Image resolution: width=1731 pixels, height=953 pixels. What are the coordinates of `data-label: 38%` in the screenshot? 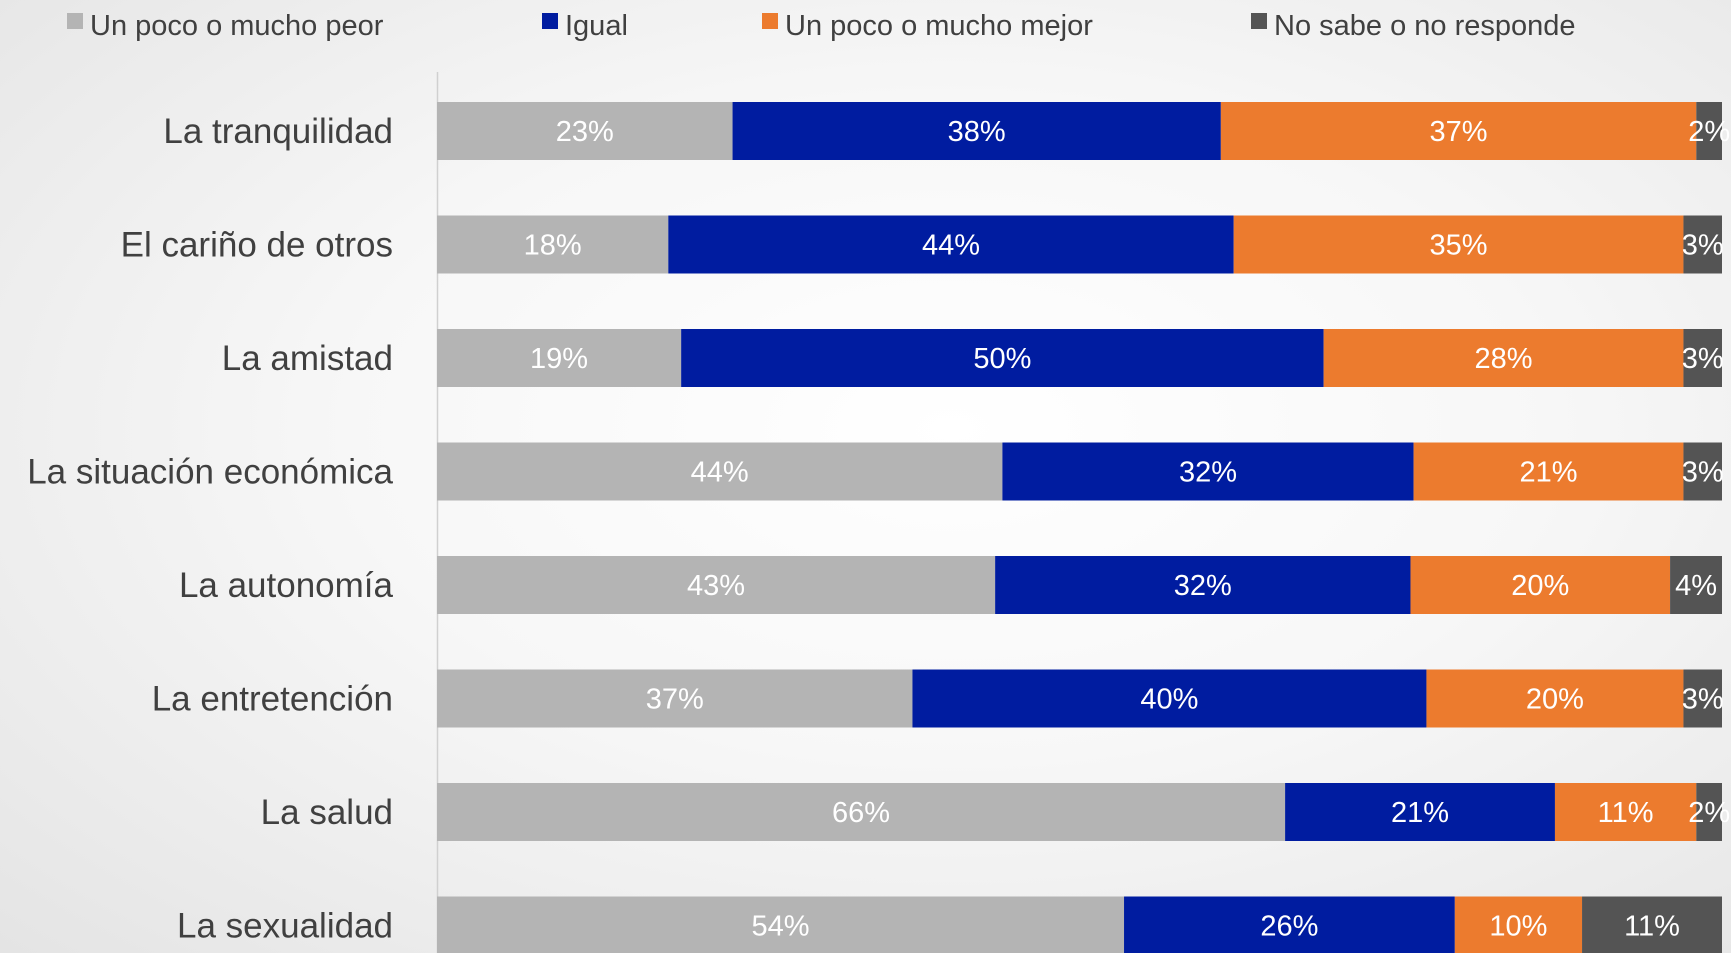 It's located at (977, 132).